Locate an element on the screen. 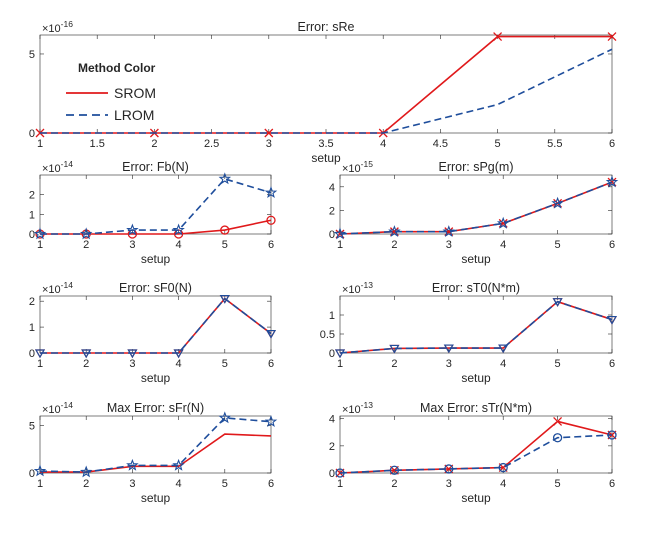  subplot-6: 1 2 3 4 5 6 0 5 ×10-14 Max Error: sFr(N) setup is located at coordinates (153, 452).